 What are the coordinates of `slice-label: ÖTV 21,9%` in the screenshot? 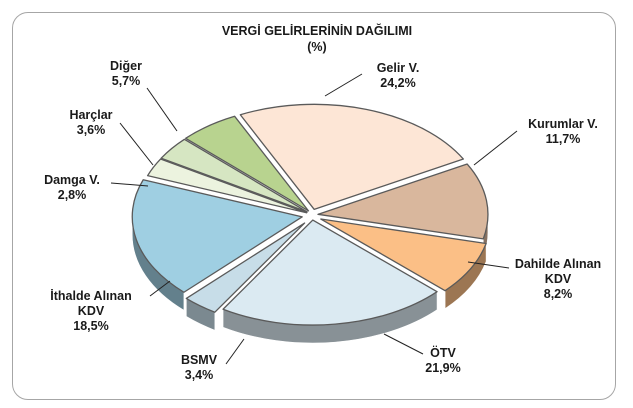 It's located at (442, 360).